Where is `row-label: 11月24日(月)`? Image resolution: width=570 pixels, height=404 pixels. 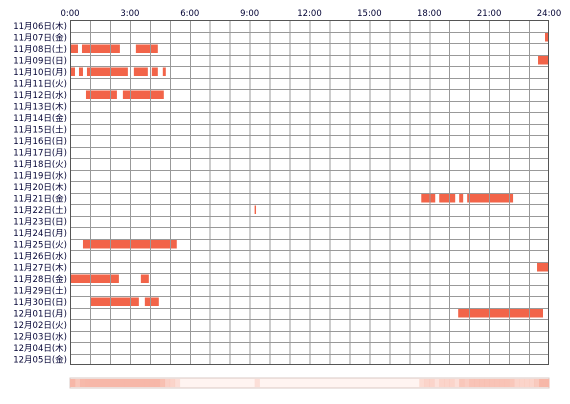
row-label: 11月24日(月) is located at coordinates (40, 234).